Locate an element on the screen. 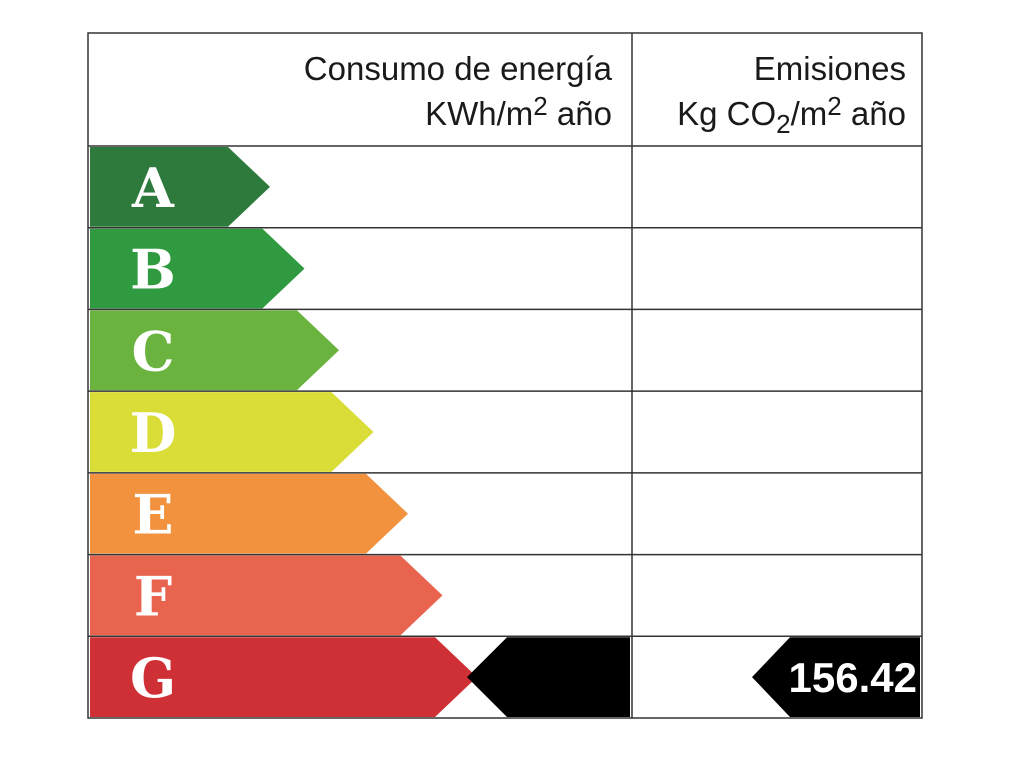 This screenshot has width=1020, height=765. rating-letter: A is located at coordinates (153, 188).